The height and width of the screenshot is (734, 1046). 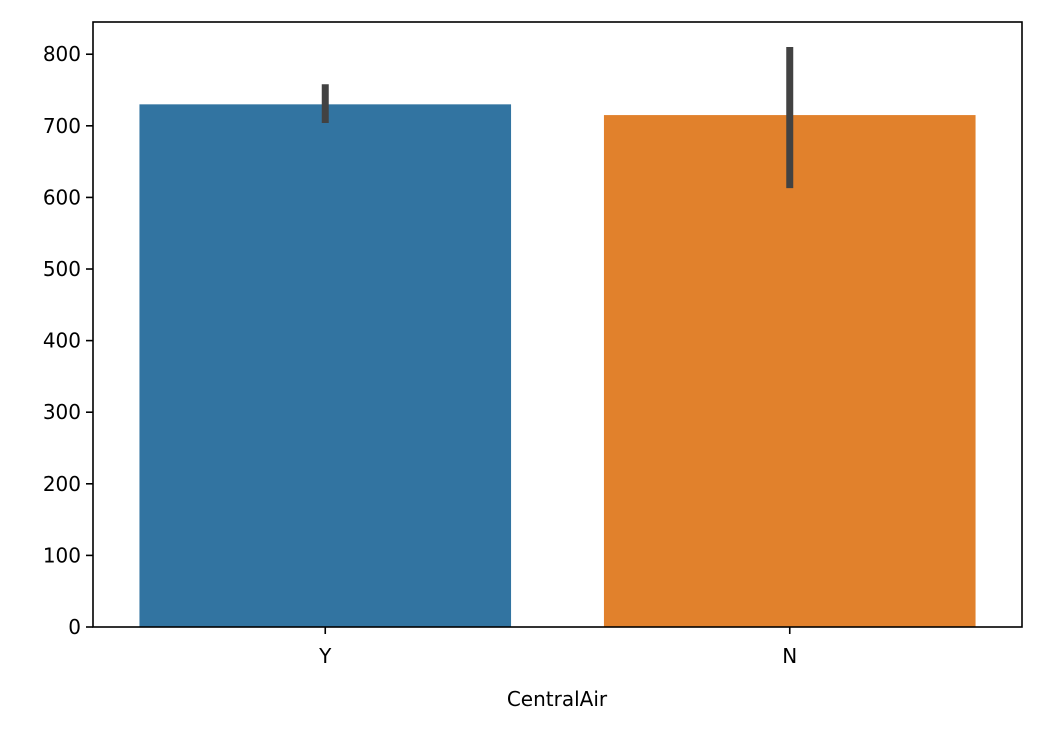 What do you see at coordinates (557, 118) in the screenshot?
I see `error-bars` at bounding box center [557, 118].